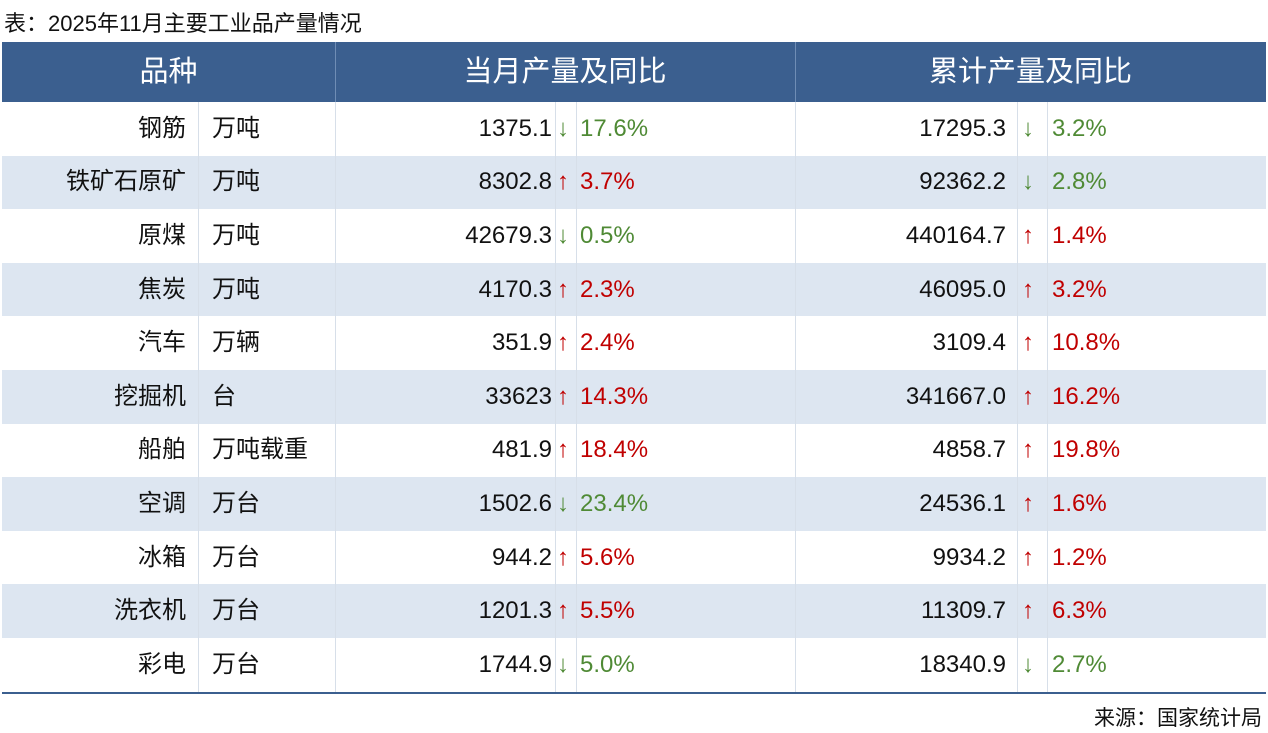 The width and height of the screenshot is (1268, 733). What do you see at coordinates (607, 611) in the screenshot?
I see `yoy-change: 5.5%` at bounding box center [607, 611].